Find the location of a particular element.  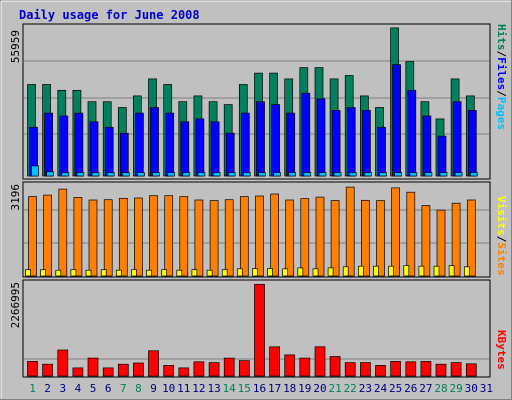

day-label: 14 is located at coordinates (230, 388).